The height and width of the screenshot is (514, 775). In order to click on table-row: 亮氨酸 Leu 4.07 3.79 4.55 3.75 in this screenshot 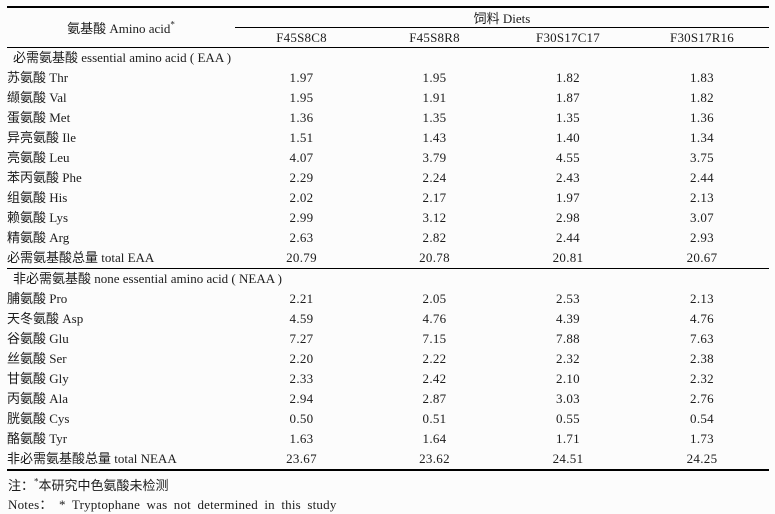, I will do `click(388, 158)`.